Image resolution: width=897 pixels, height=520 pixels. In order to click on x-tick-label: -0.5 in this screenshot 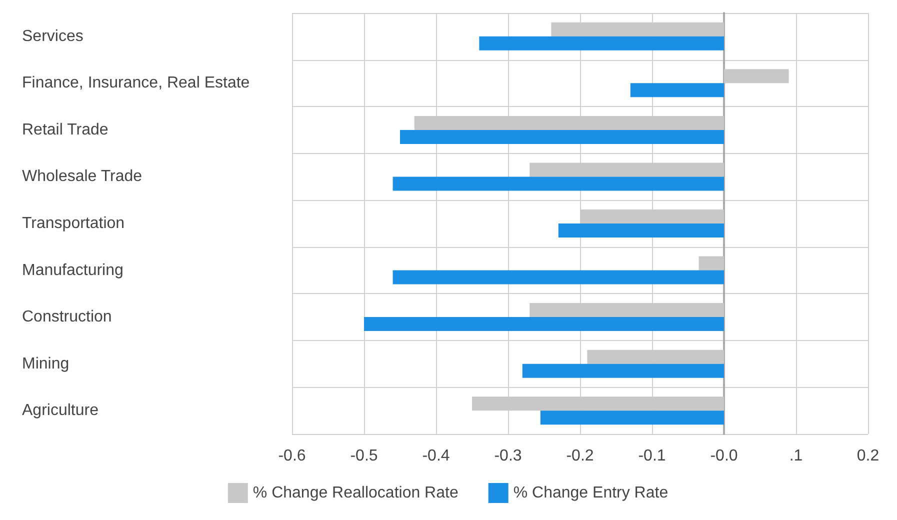, I will do `click(364, 456)`.